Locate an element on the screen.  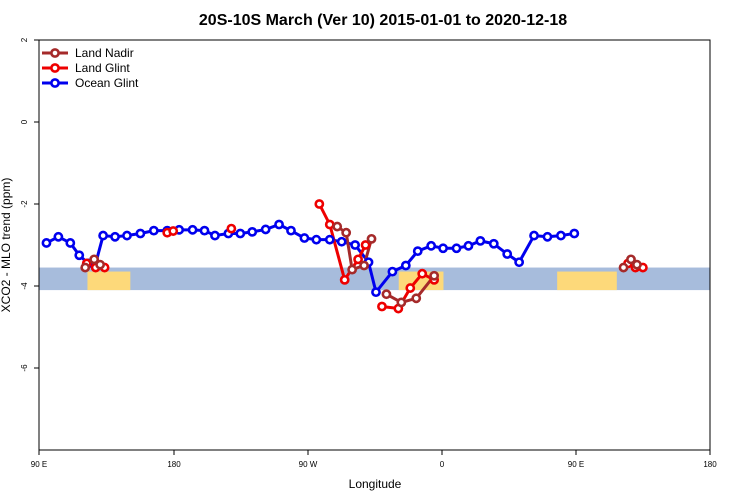
x-axis: 90 E 180 90 W 0 90 E 180 is located at coordinates (374, 459).